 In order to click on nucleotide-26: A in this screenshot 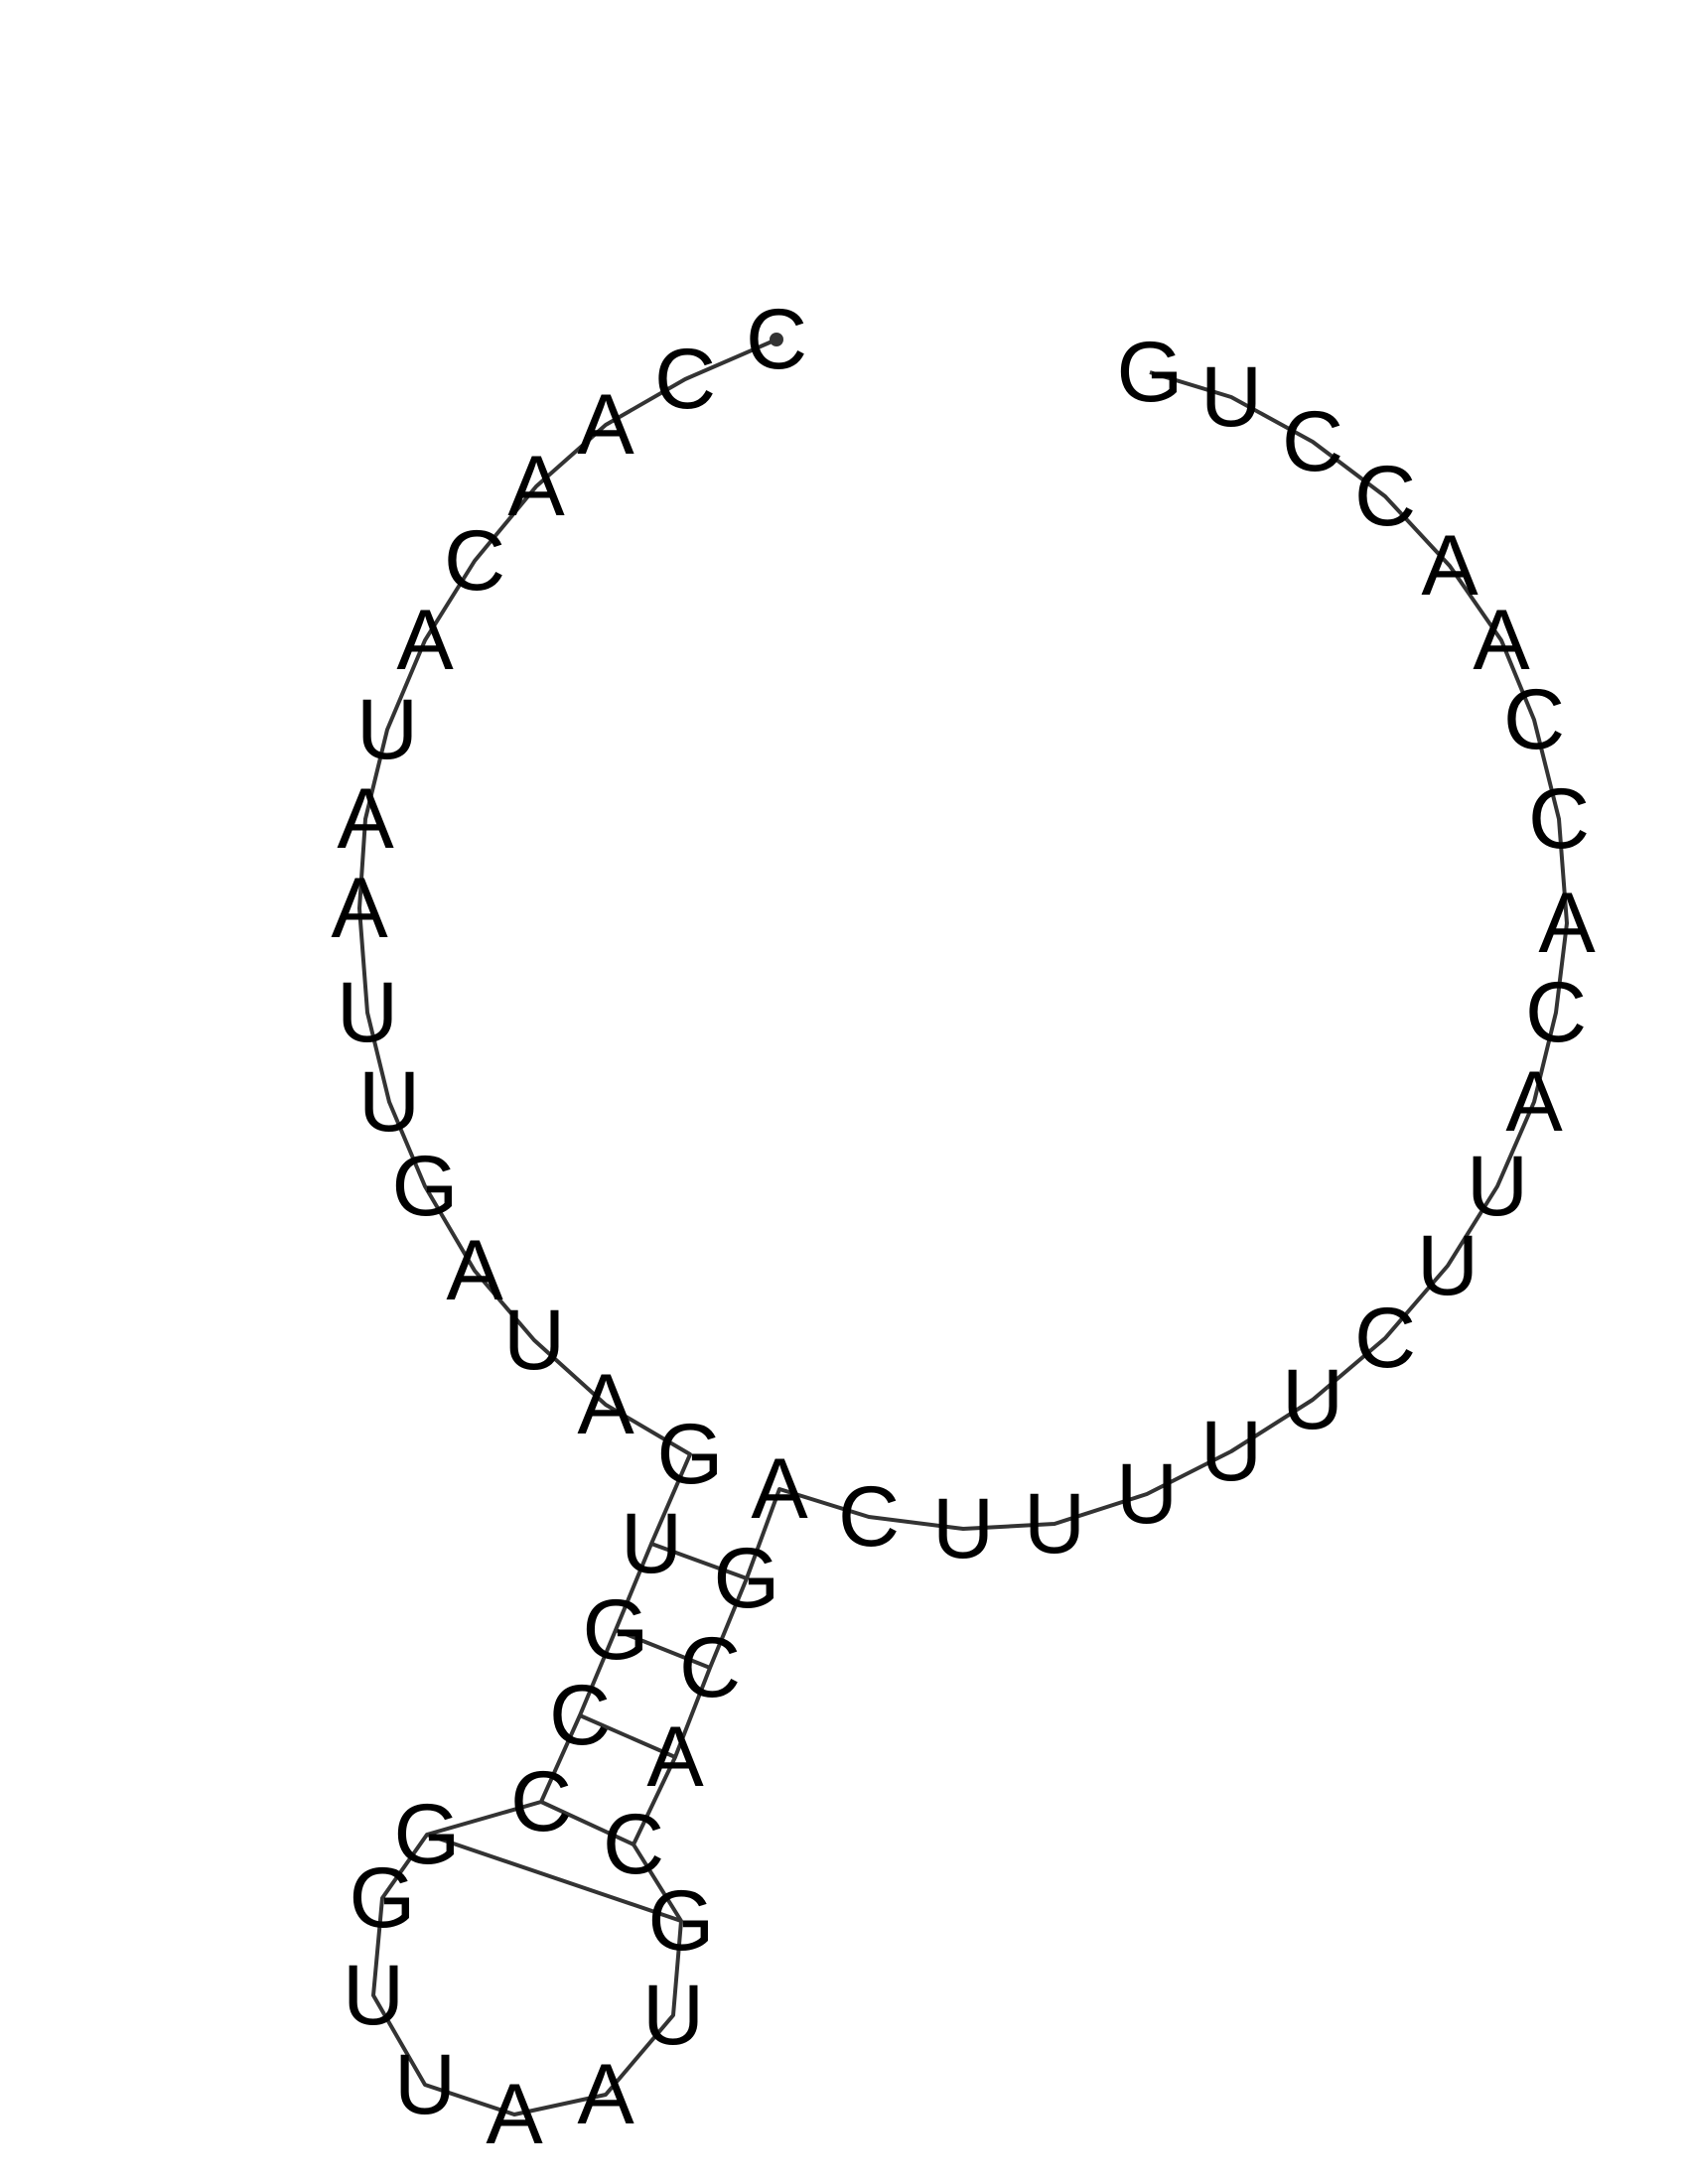, I will do `click(605, 2094)`.